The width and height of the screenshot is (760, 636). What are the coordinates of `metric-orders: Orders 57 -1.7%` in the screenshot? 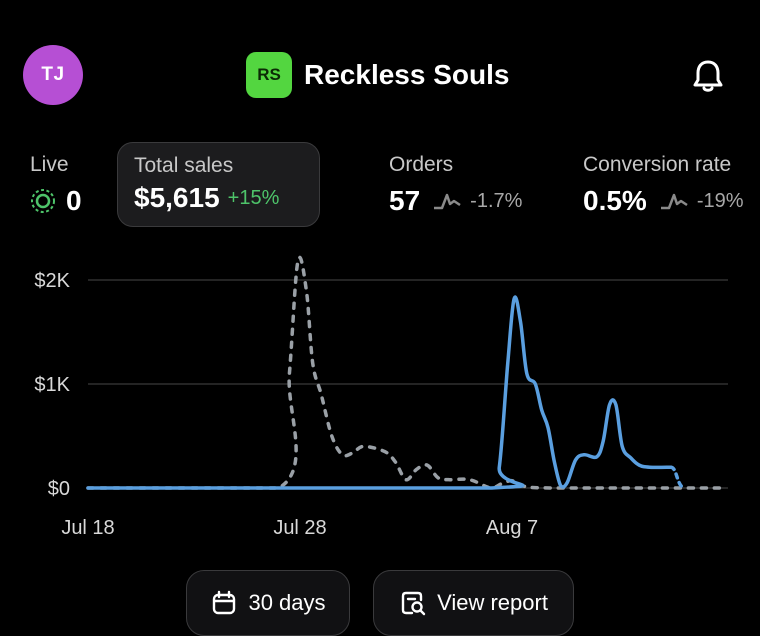 It's located at (455, 185).